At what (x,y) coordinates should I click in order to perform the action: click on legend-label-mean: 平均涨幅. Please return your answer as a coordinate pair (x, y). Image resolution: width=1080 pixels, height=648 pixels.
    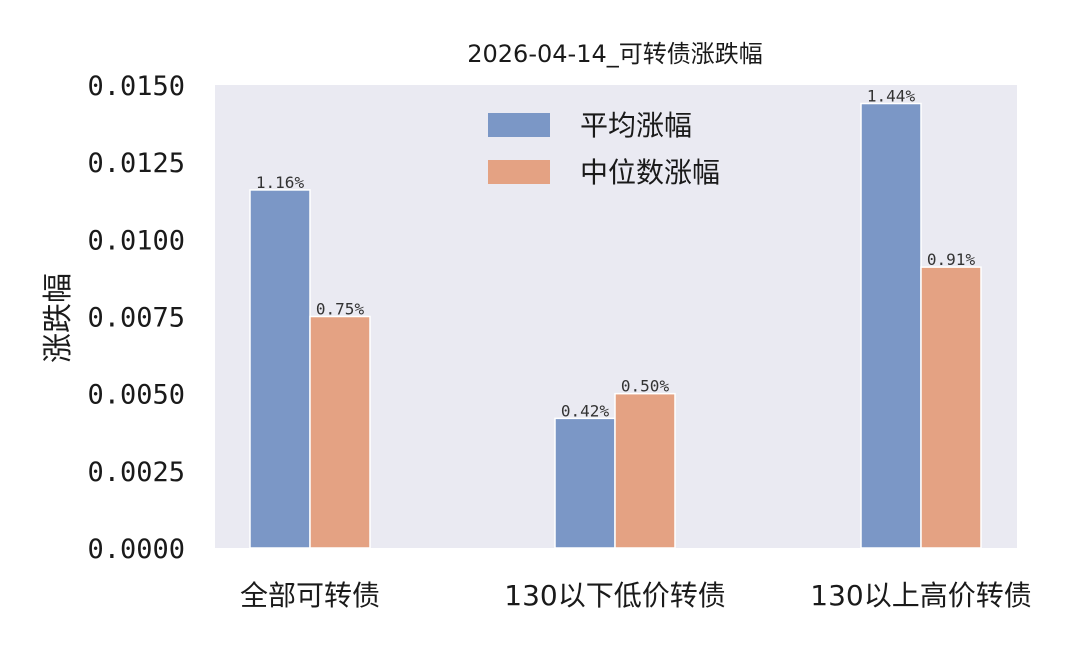
    Looking at the image, I should click on (636, 125).